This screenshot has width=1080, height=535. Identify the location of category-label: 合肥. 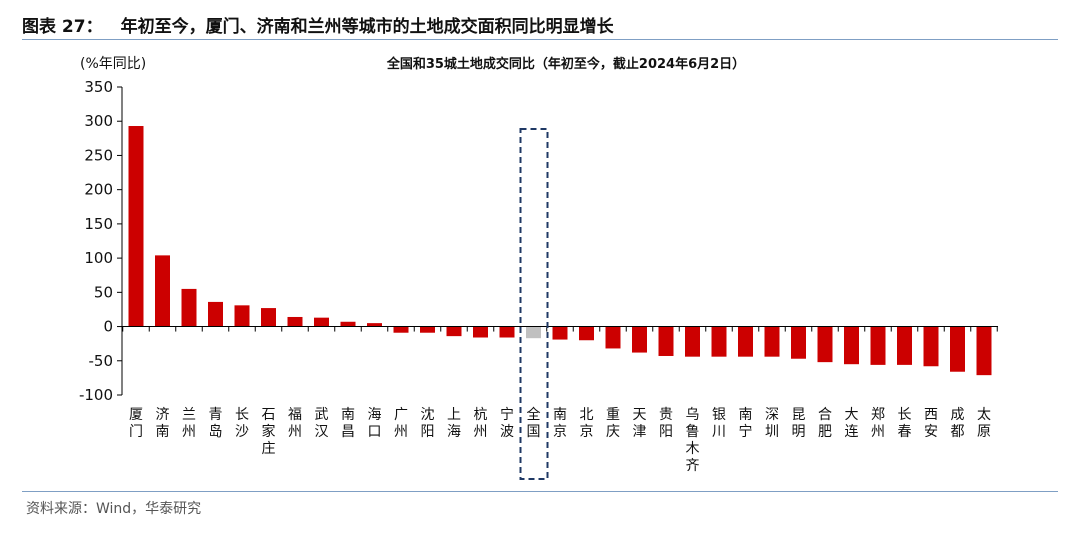
(825, 423).